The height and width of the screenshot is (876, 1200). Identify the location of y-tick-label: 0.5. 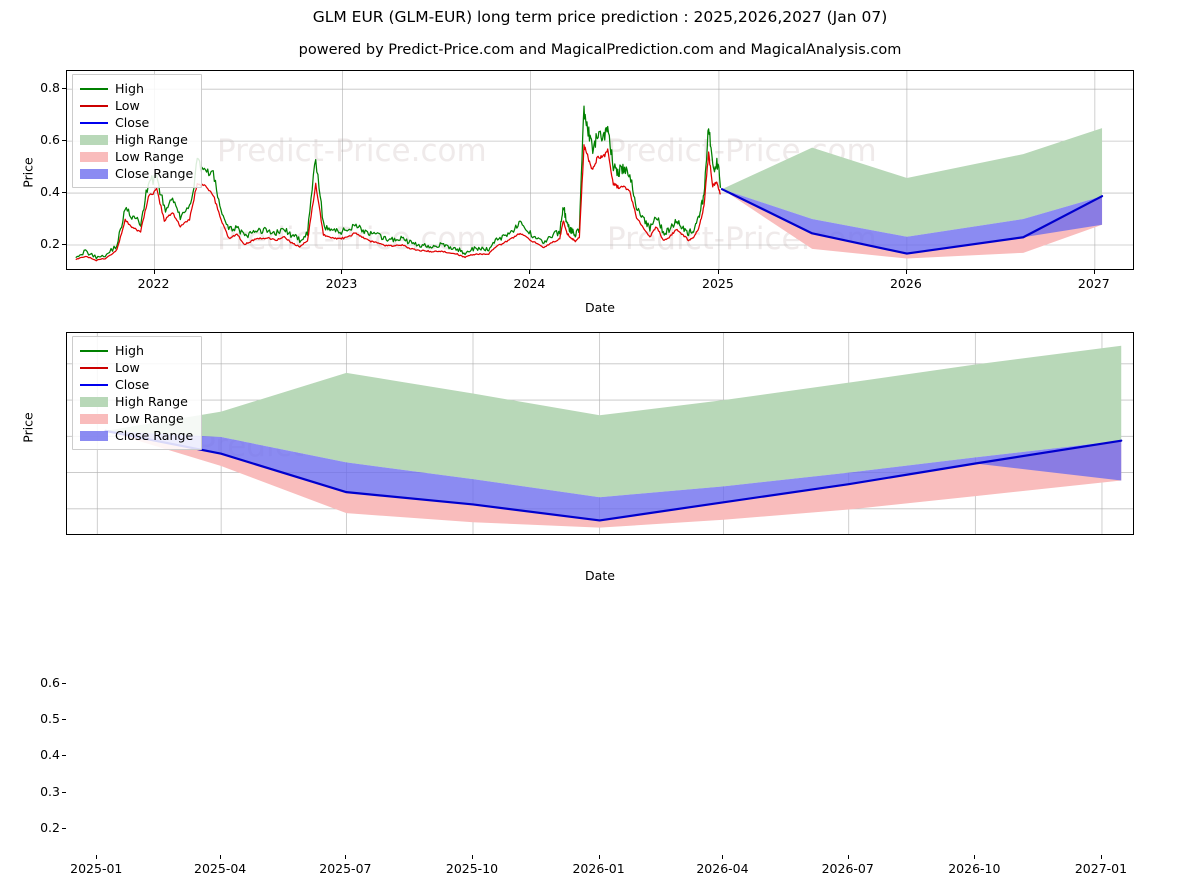
(50, 719).